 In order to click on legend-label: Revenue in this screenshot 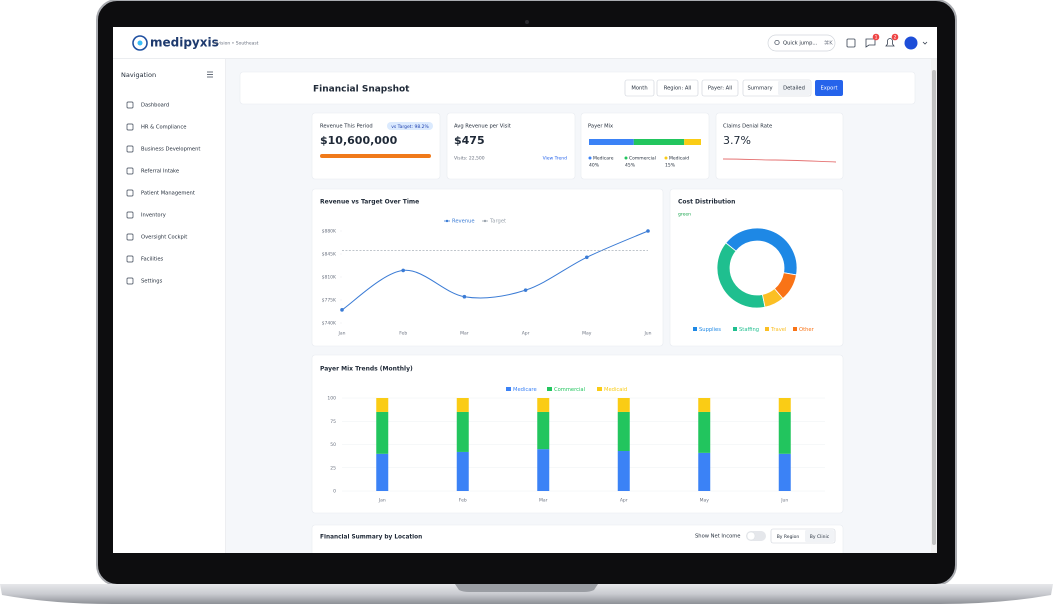, I will do `click(463, 222)`.